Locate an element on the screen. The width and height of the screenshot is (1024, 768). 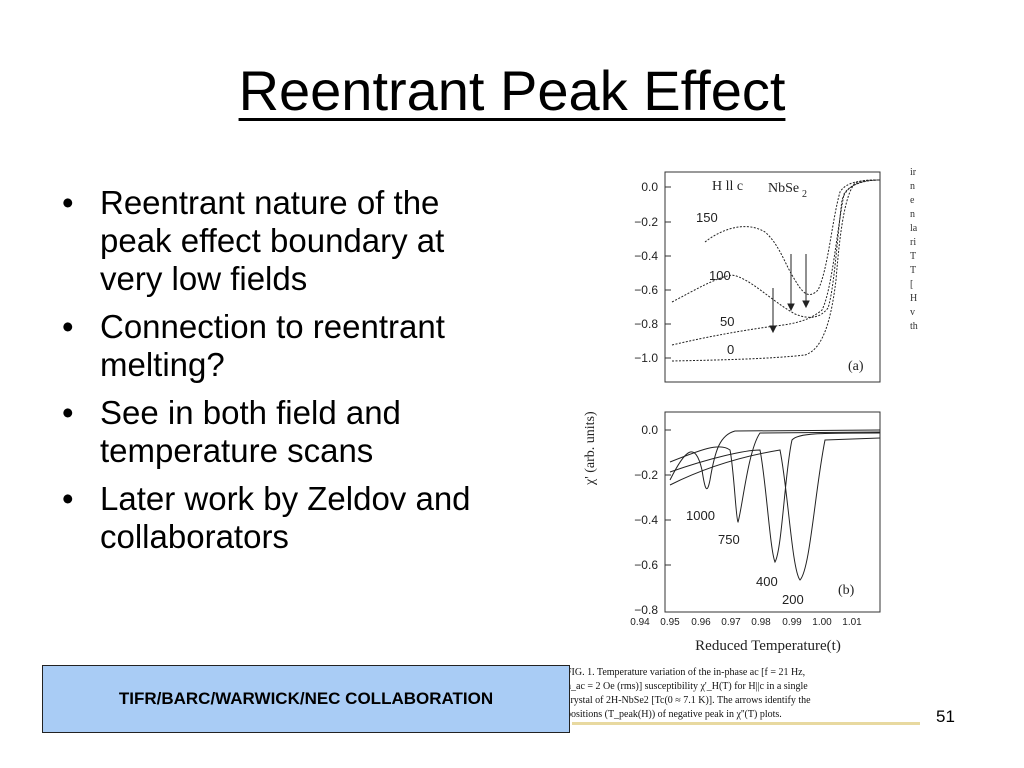
side-char: e is located at coordinates (912, 200).